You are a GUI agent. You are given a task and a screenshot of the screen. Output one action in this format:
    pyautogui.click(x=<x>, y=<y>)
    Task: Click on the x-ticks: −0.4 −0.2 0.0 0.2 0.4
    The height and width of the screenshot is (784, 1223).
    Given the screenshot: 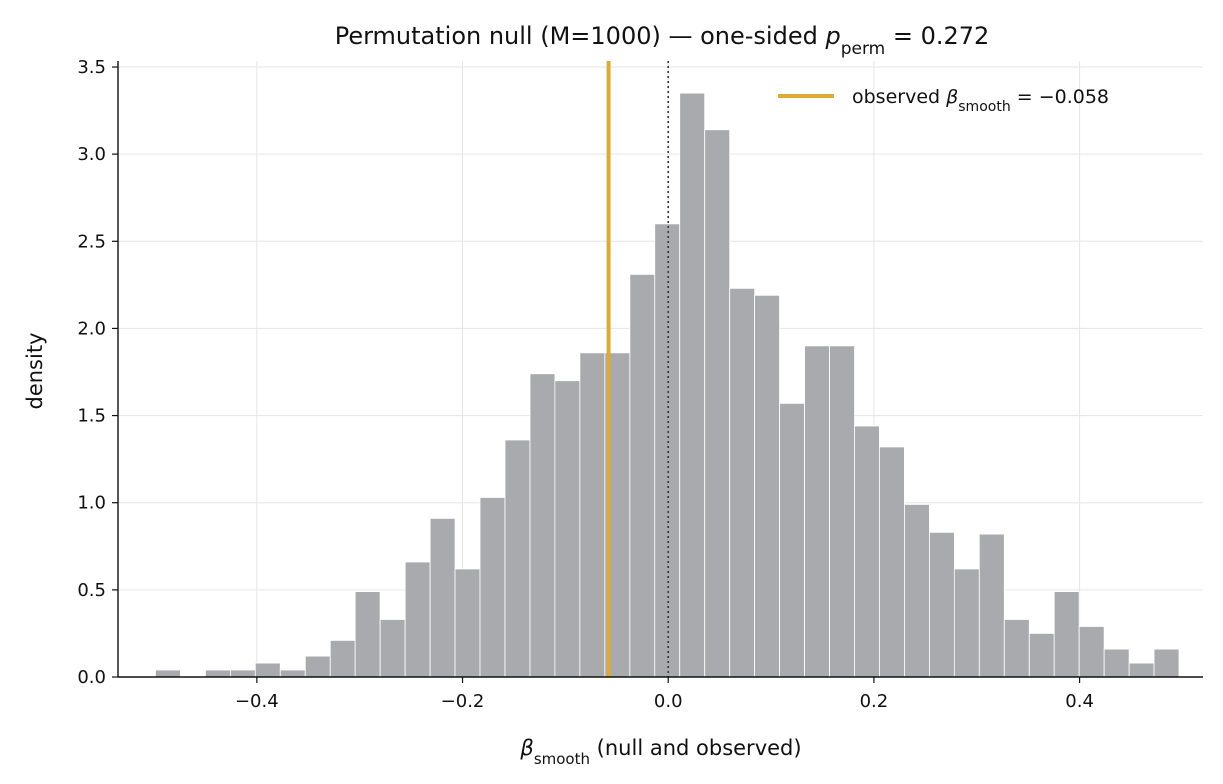 What is the action you would take?
    pyautogui.click(x=664, y=694)
    